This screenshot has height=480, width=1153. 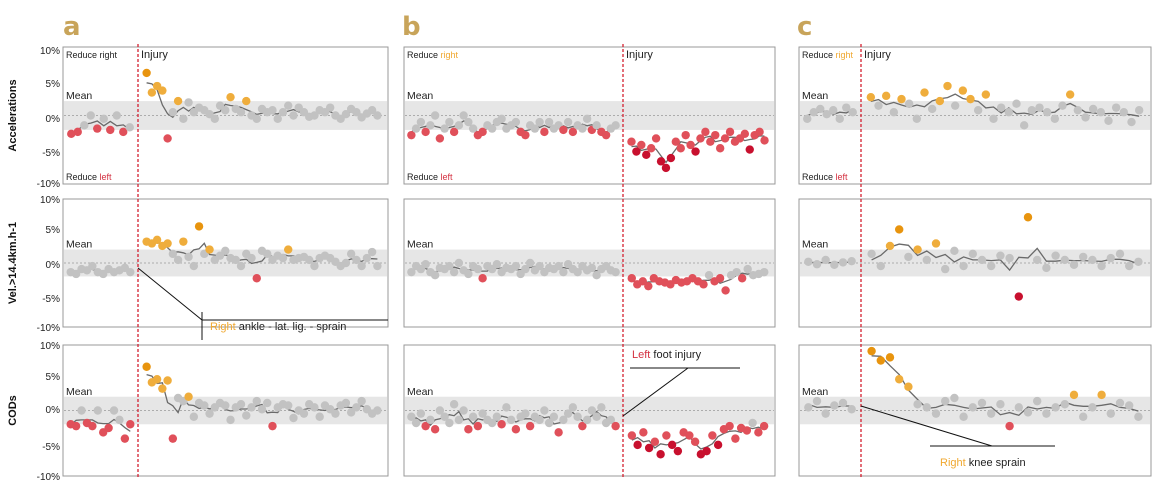 What do you see at coordinates (667, 355) in the screenshot?
I see `annotation-b: Left foot injury` at bounding box center [667, 355].